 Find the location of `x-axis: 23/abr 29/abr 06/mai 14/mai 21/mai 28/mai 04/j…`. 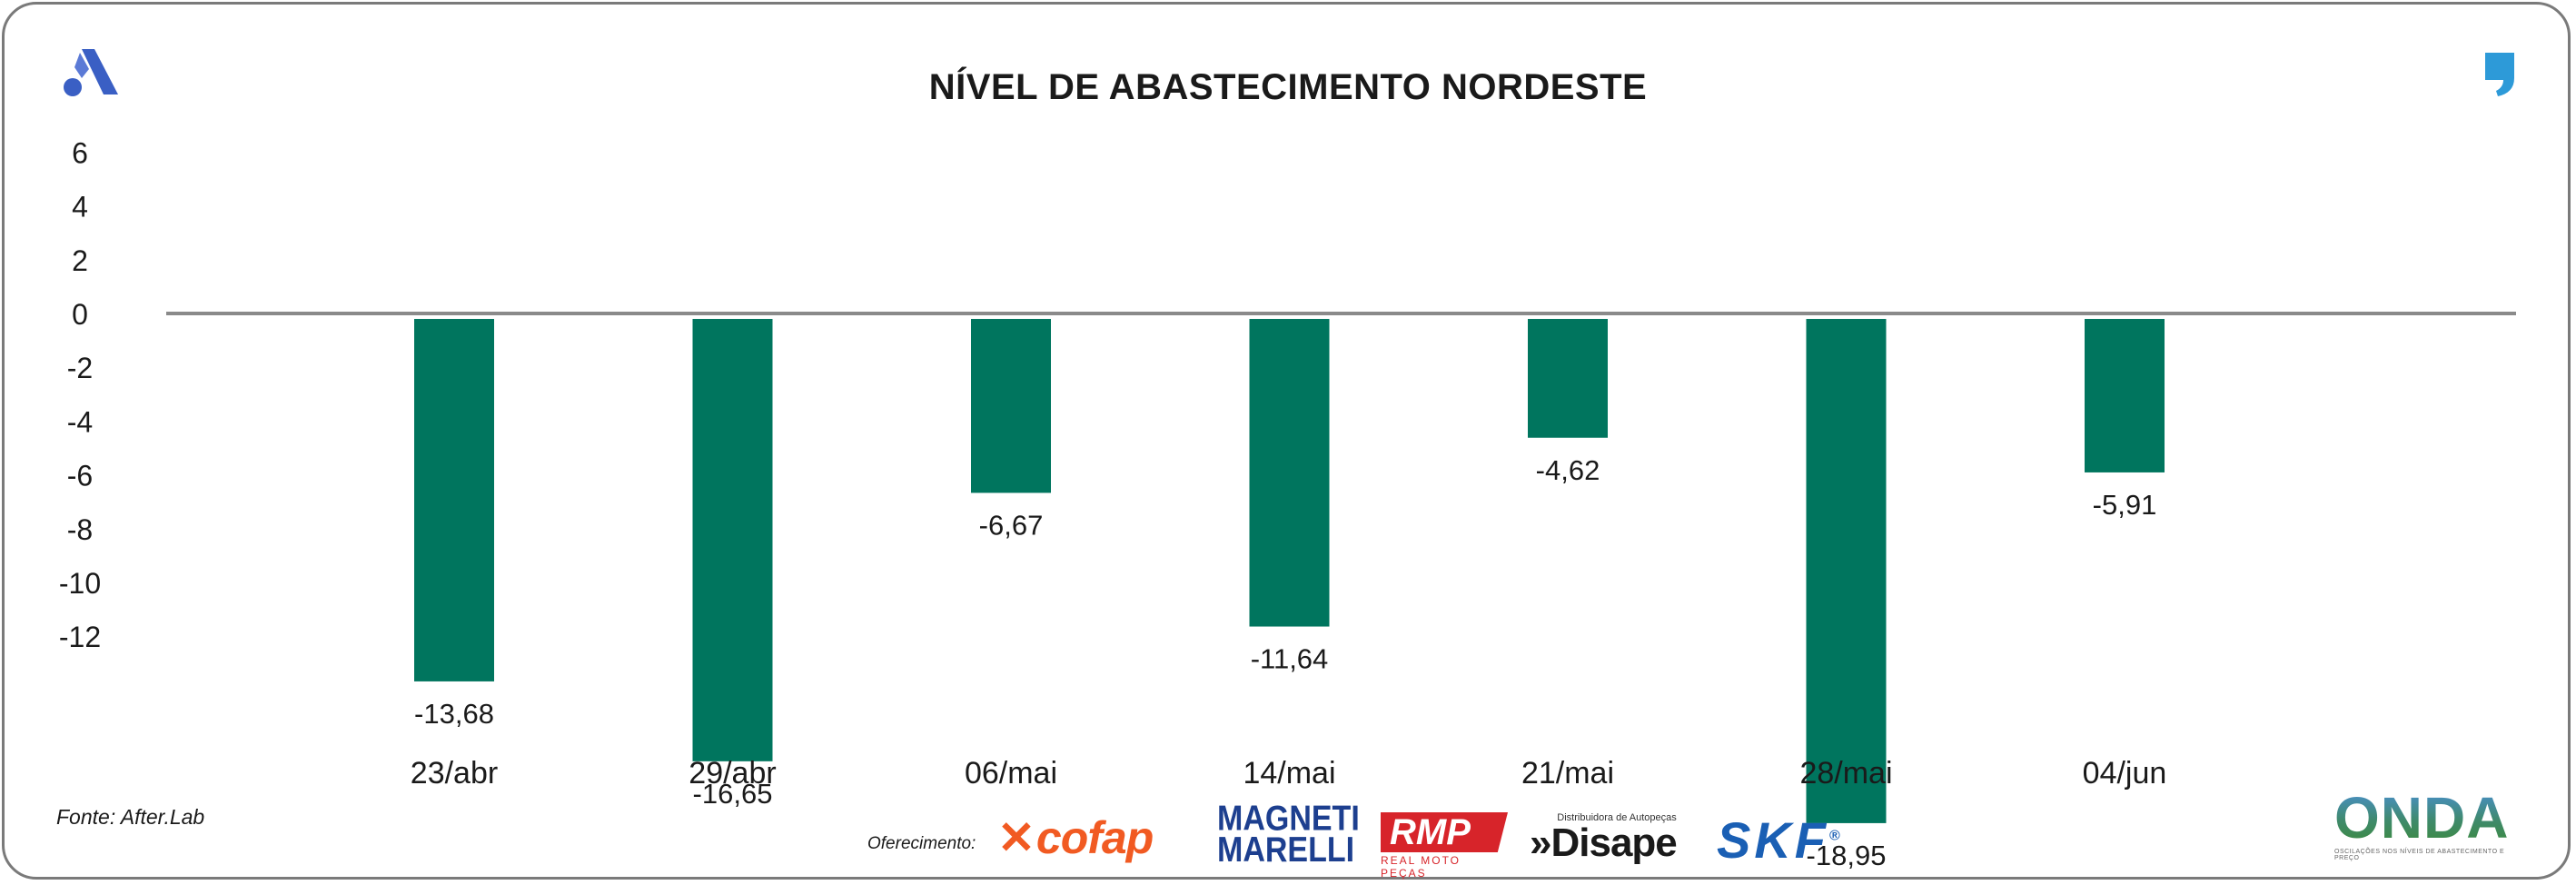

x-axis: 23/abr 29/abr 06/mai 14/mai 21/mai 28/mai 04/j… is located at coordinates (1289, 773).